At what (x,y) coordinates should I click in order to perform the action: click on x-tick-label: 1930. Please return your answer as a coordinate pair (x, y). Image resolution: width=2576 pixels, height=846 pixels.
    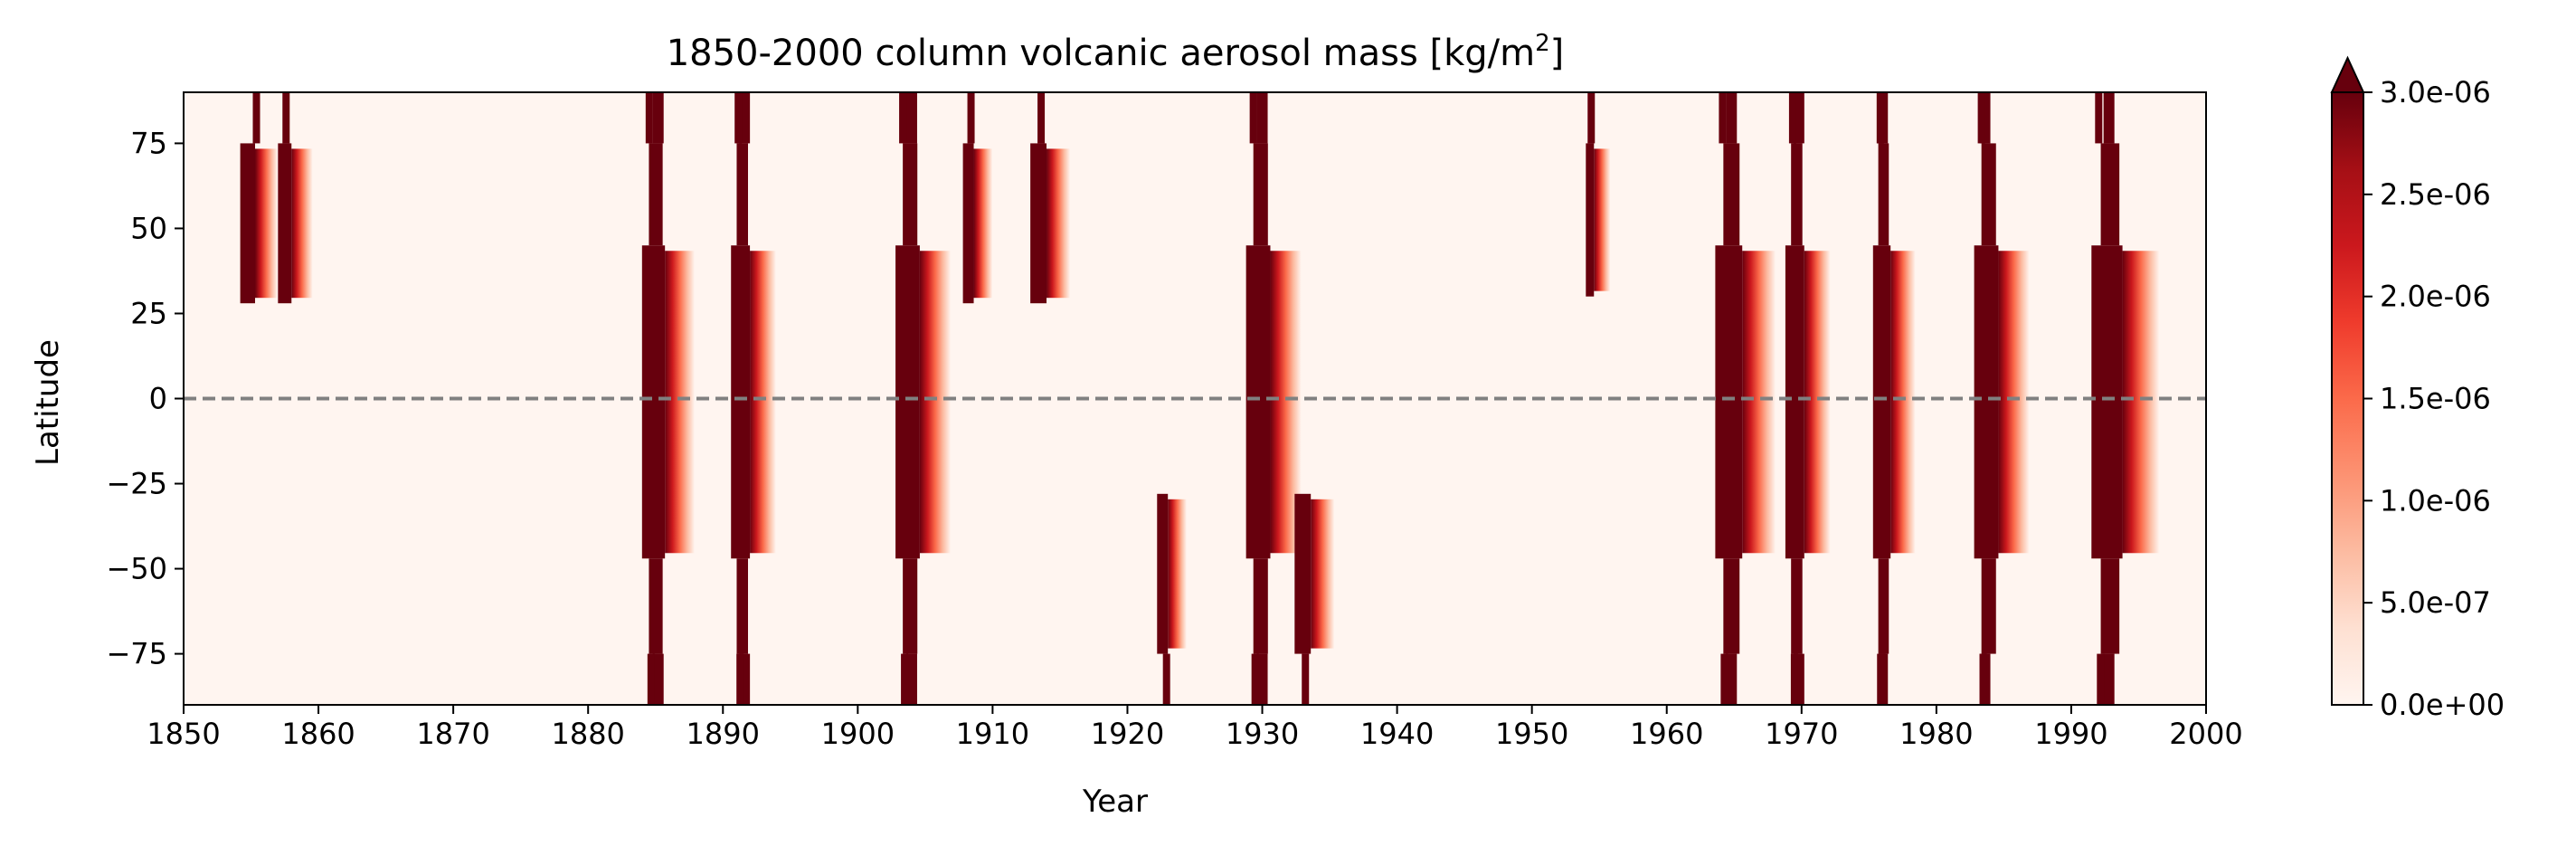
    Looking at the image, I should click on (1262, 734).